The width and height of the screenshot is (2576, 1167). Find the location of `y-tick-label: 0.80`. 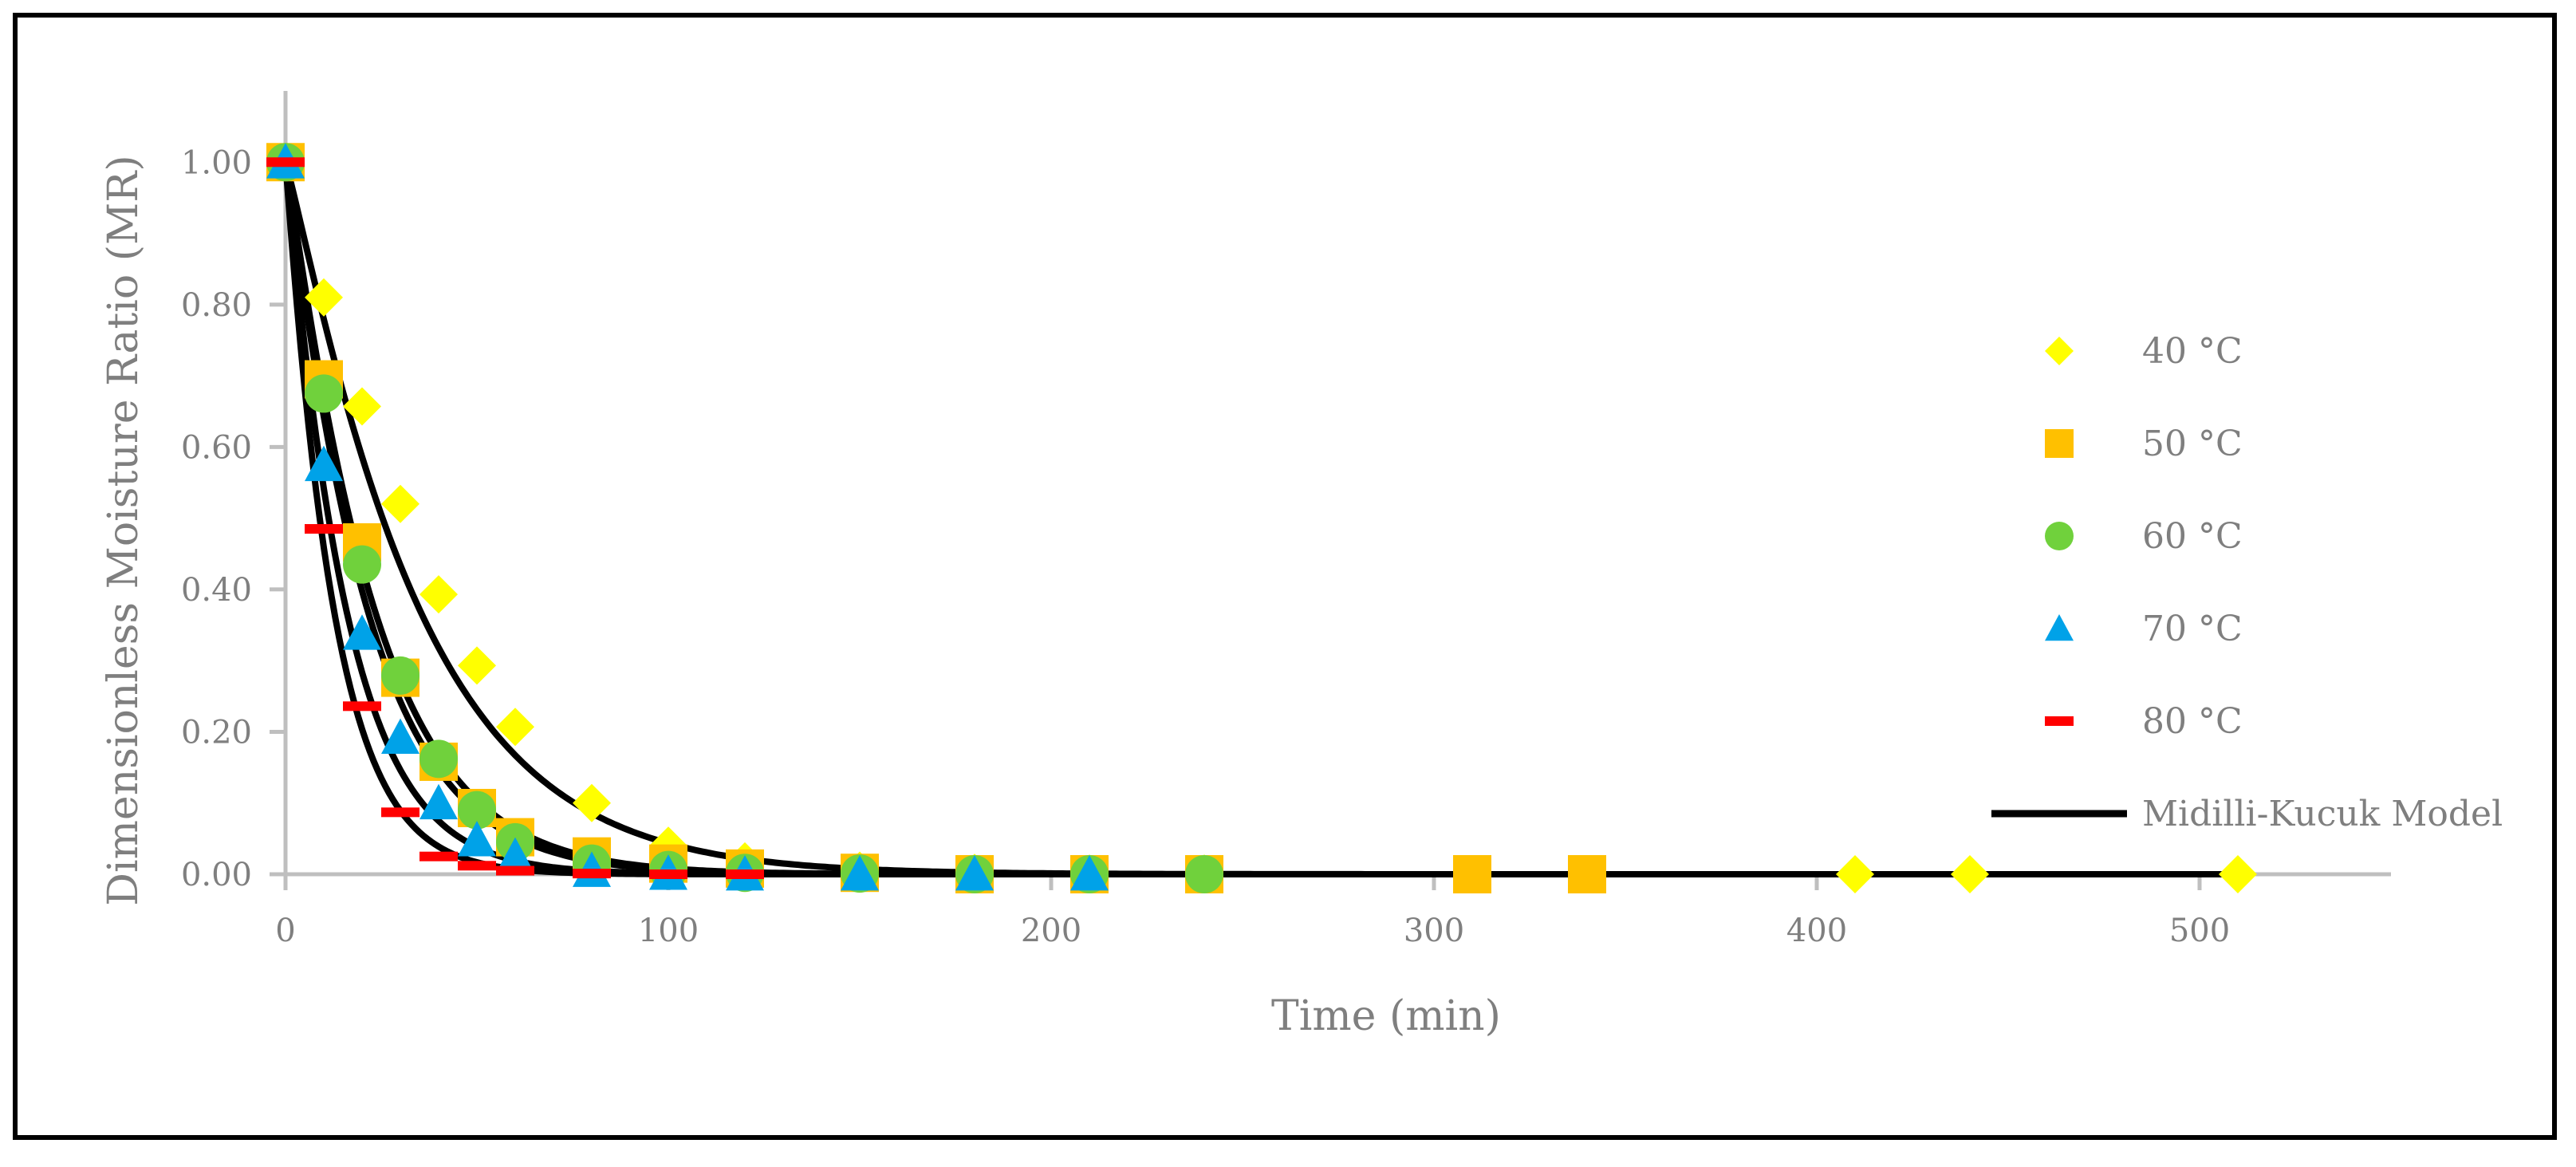

y-tick-label: 0.80 is located at coordinates (216, 305).